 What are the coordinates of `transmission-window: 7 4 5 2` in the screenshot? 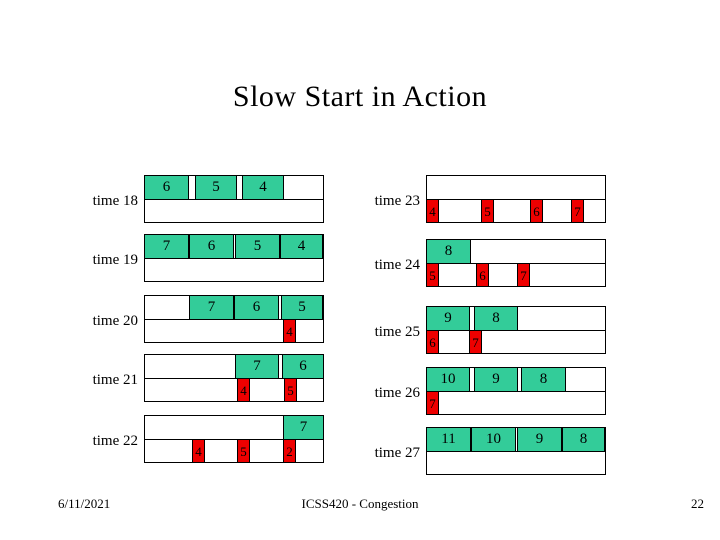 It's located at (234, 439).